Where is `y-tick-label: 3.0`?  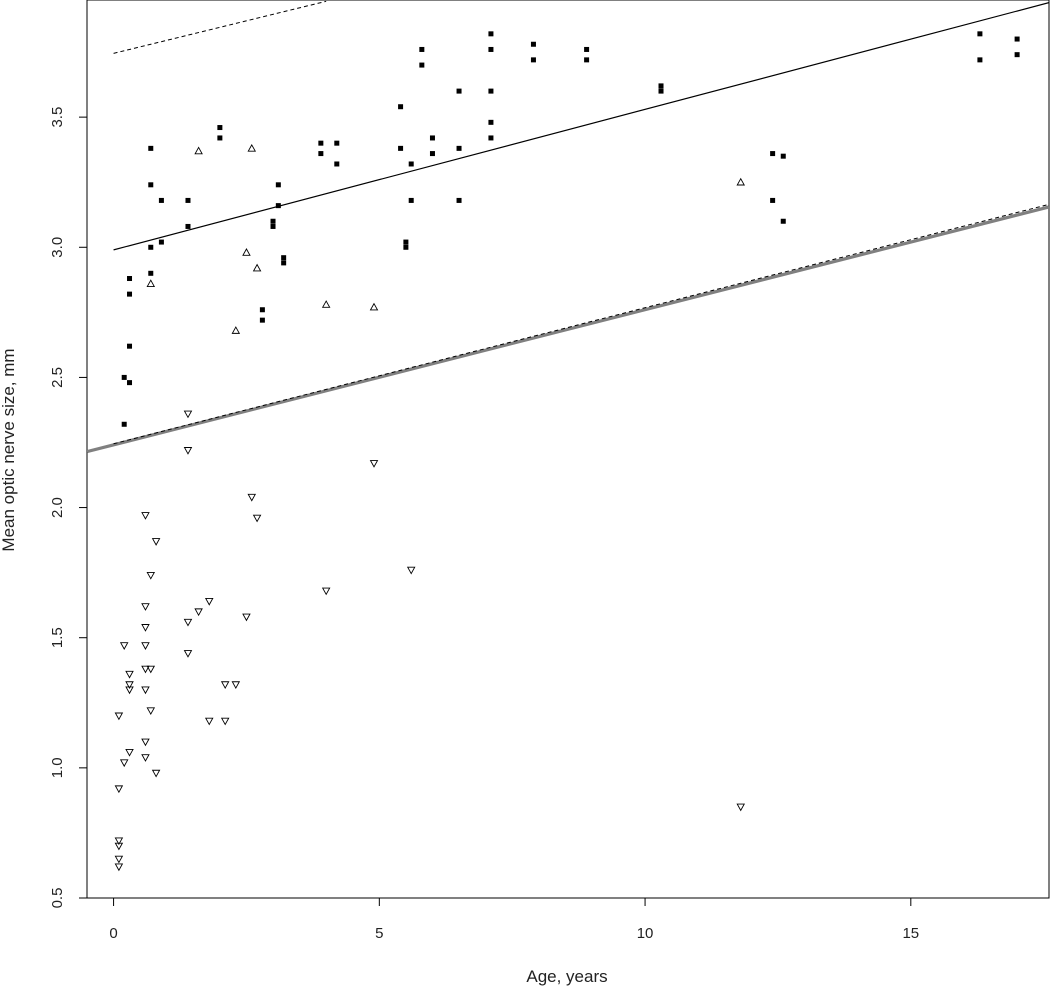
y-tick-label: 3.0 is located at coordinates (57, 247).